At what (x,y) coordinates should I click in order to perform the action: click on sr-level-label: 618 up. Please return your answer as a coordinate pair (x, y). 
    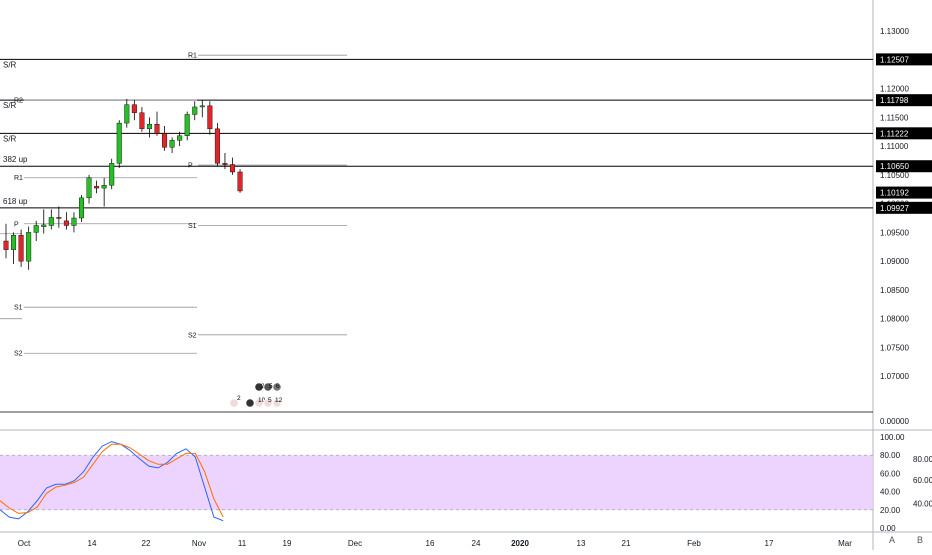
    Looking at the image, I should click on (15, 201).